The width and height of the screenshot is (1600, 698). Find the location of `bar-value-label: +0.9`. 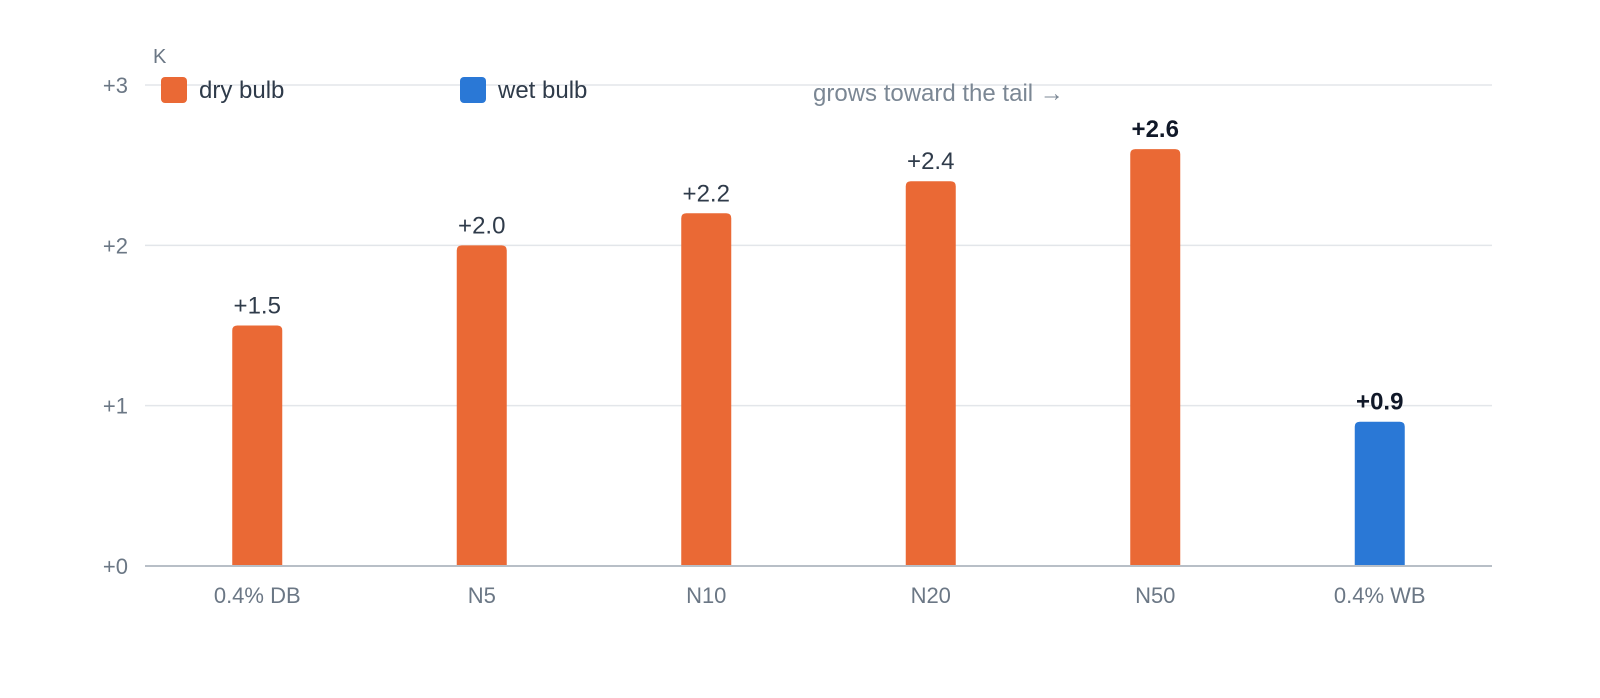

bar-value-label: +0.9 is located at coordinates (1379, 402).